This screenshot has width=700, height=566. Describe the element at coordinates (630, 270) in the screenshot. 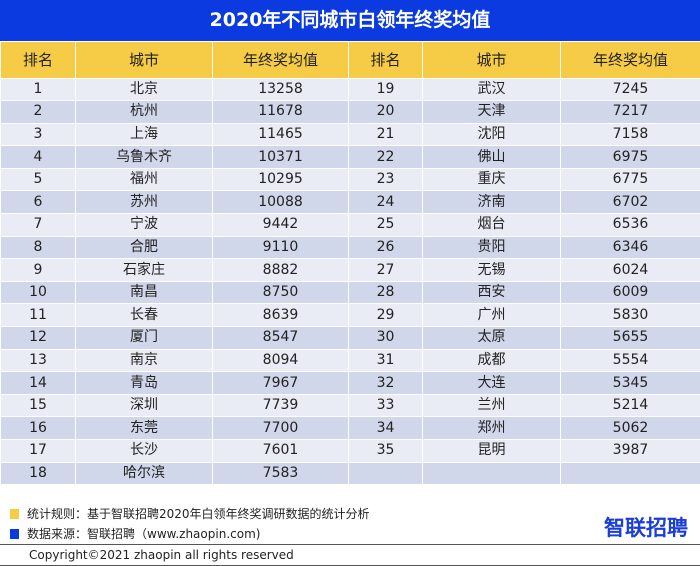

I see `bonus-cell: 6024` at that location.